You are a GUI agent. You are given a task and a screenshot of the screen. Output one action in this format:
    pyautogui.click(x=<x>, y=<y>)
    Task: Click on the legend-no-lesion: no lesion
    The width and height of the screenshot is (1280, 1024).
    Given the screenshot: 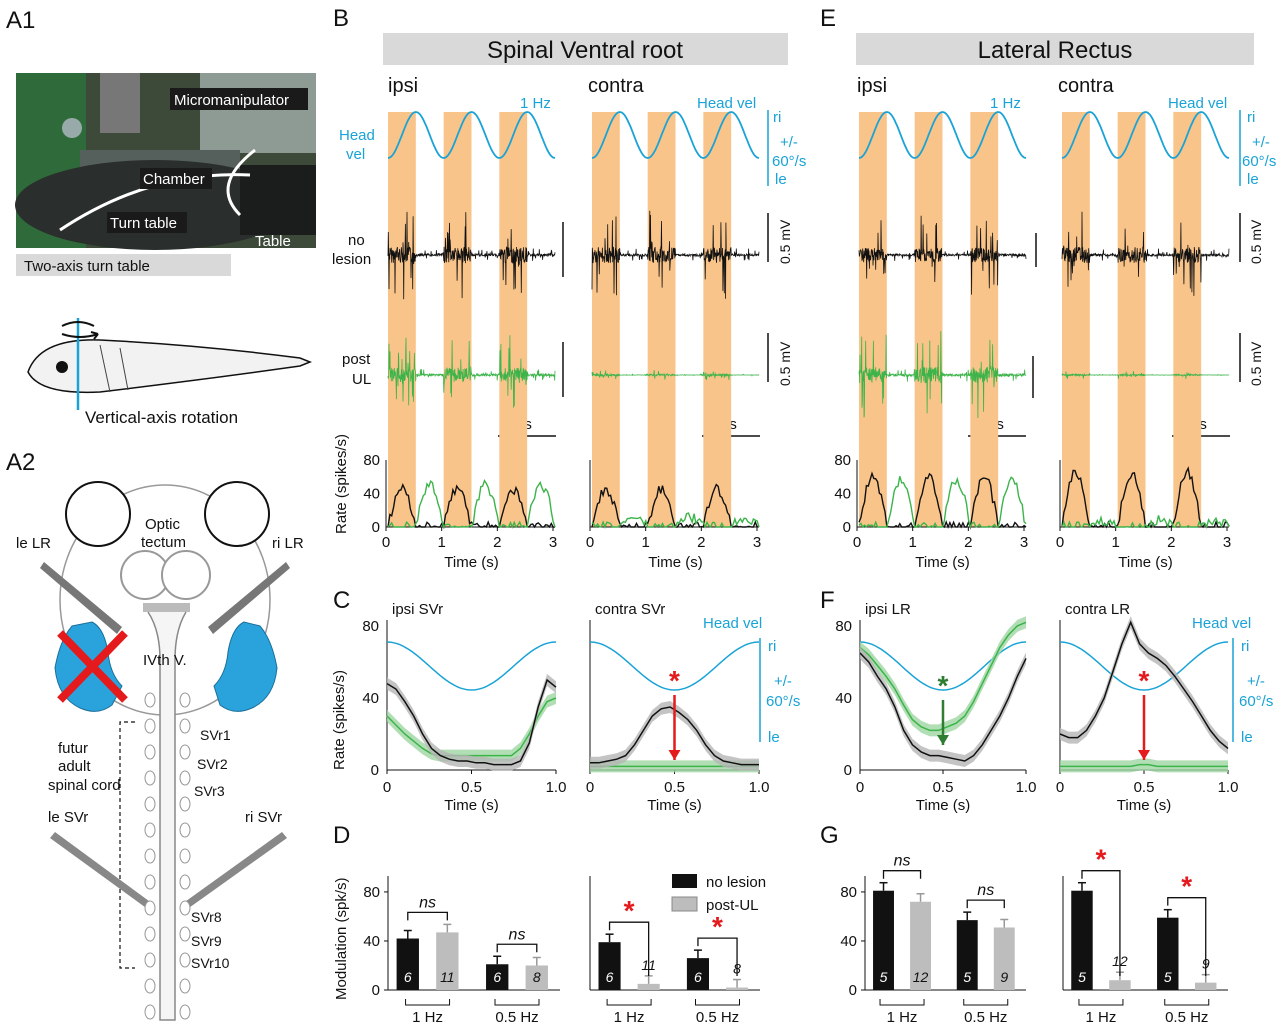 What is the action you would take?
    pyautogui.click(x=736, y=882)
    